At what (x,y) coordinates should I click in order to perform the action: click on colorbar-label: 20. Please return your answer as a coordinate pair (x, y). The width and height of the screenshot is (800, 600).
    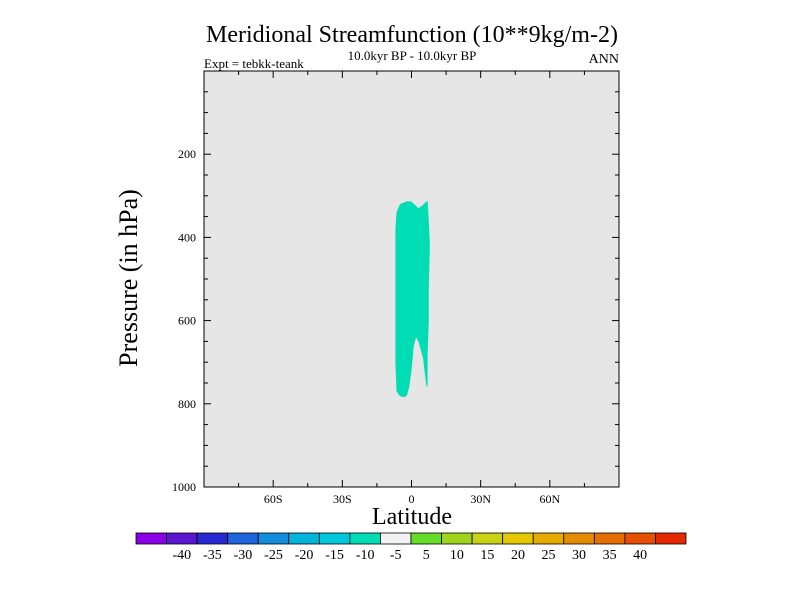
    Looking at the image, I should click on (518, 555).